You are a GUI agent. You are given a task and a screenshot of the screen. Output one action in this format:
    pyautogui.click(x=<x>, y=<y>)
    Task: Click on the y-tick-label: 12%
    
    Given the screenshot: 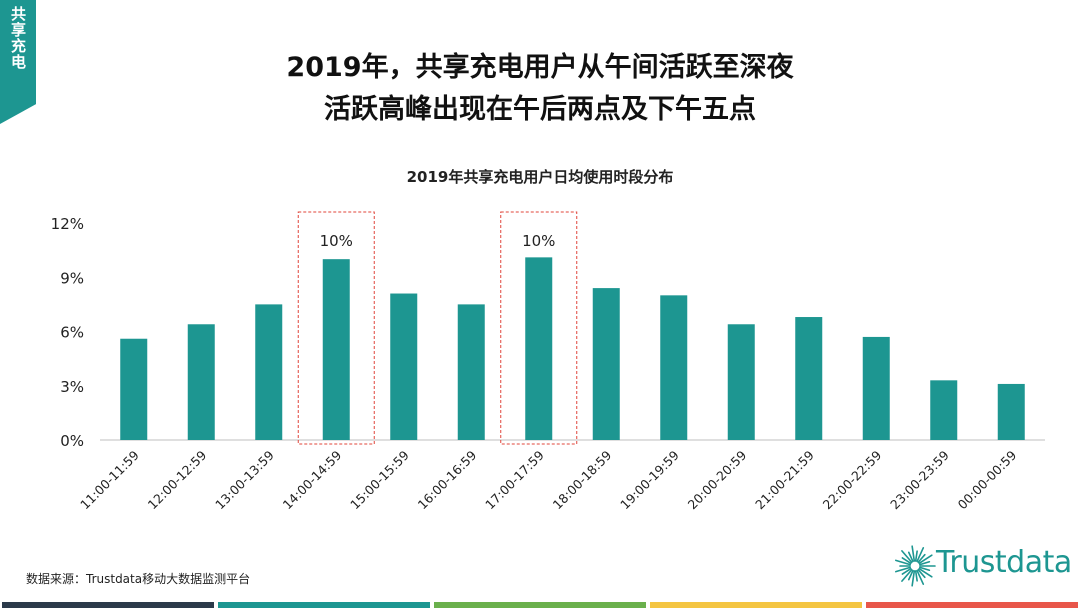 What is the action you would take?
    pyautogui.click(x=67, y=224)
    